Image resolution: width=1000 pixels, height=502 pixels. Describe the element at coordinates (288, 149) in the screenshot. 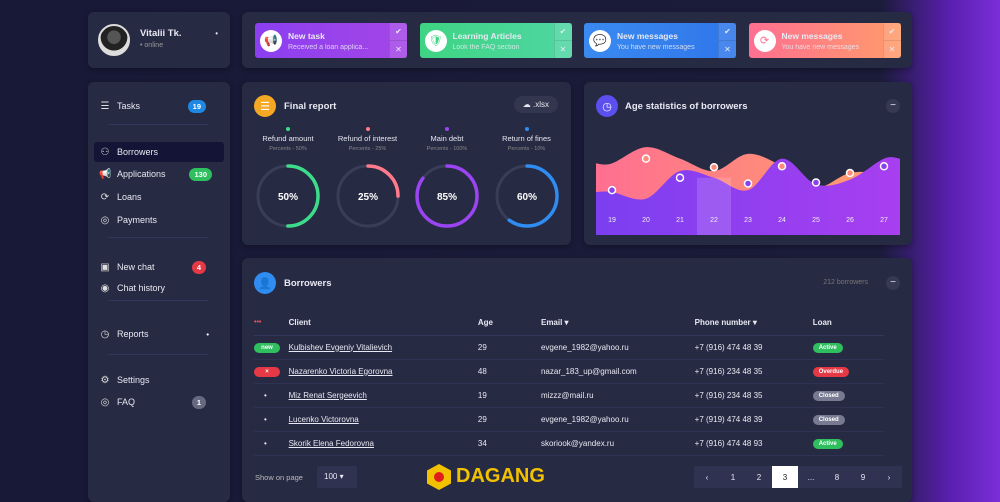

I see `gauge-sublabel: Percents - 50%` at that location.